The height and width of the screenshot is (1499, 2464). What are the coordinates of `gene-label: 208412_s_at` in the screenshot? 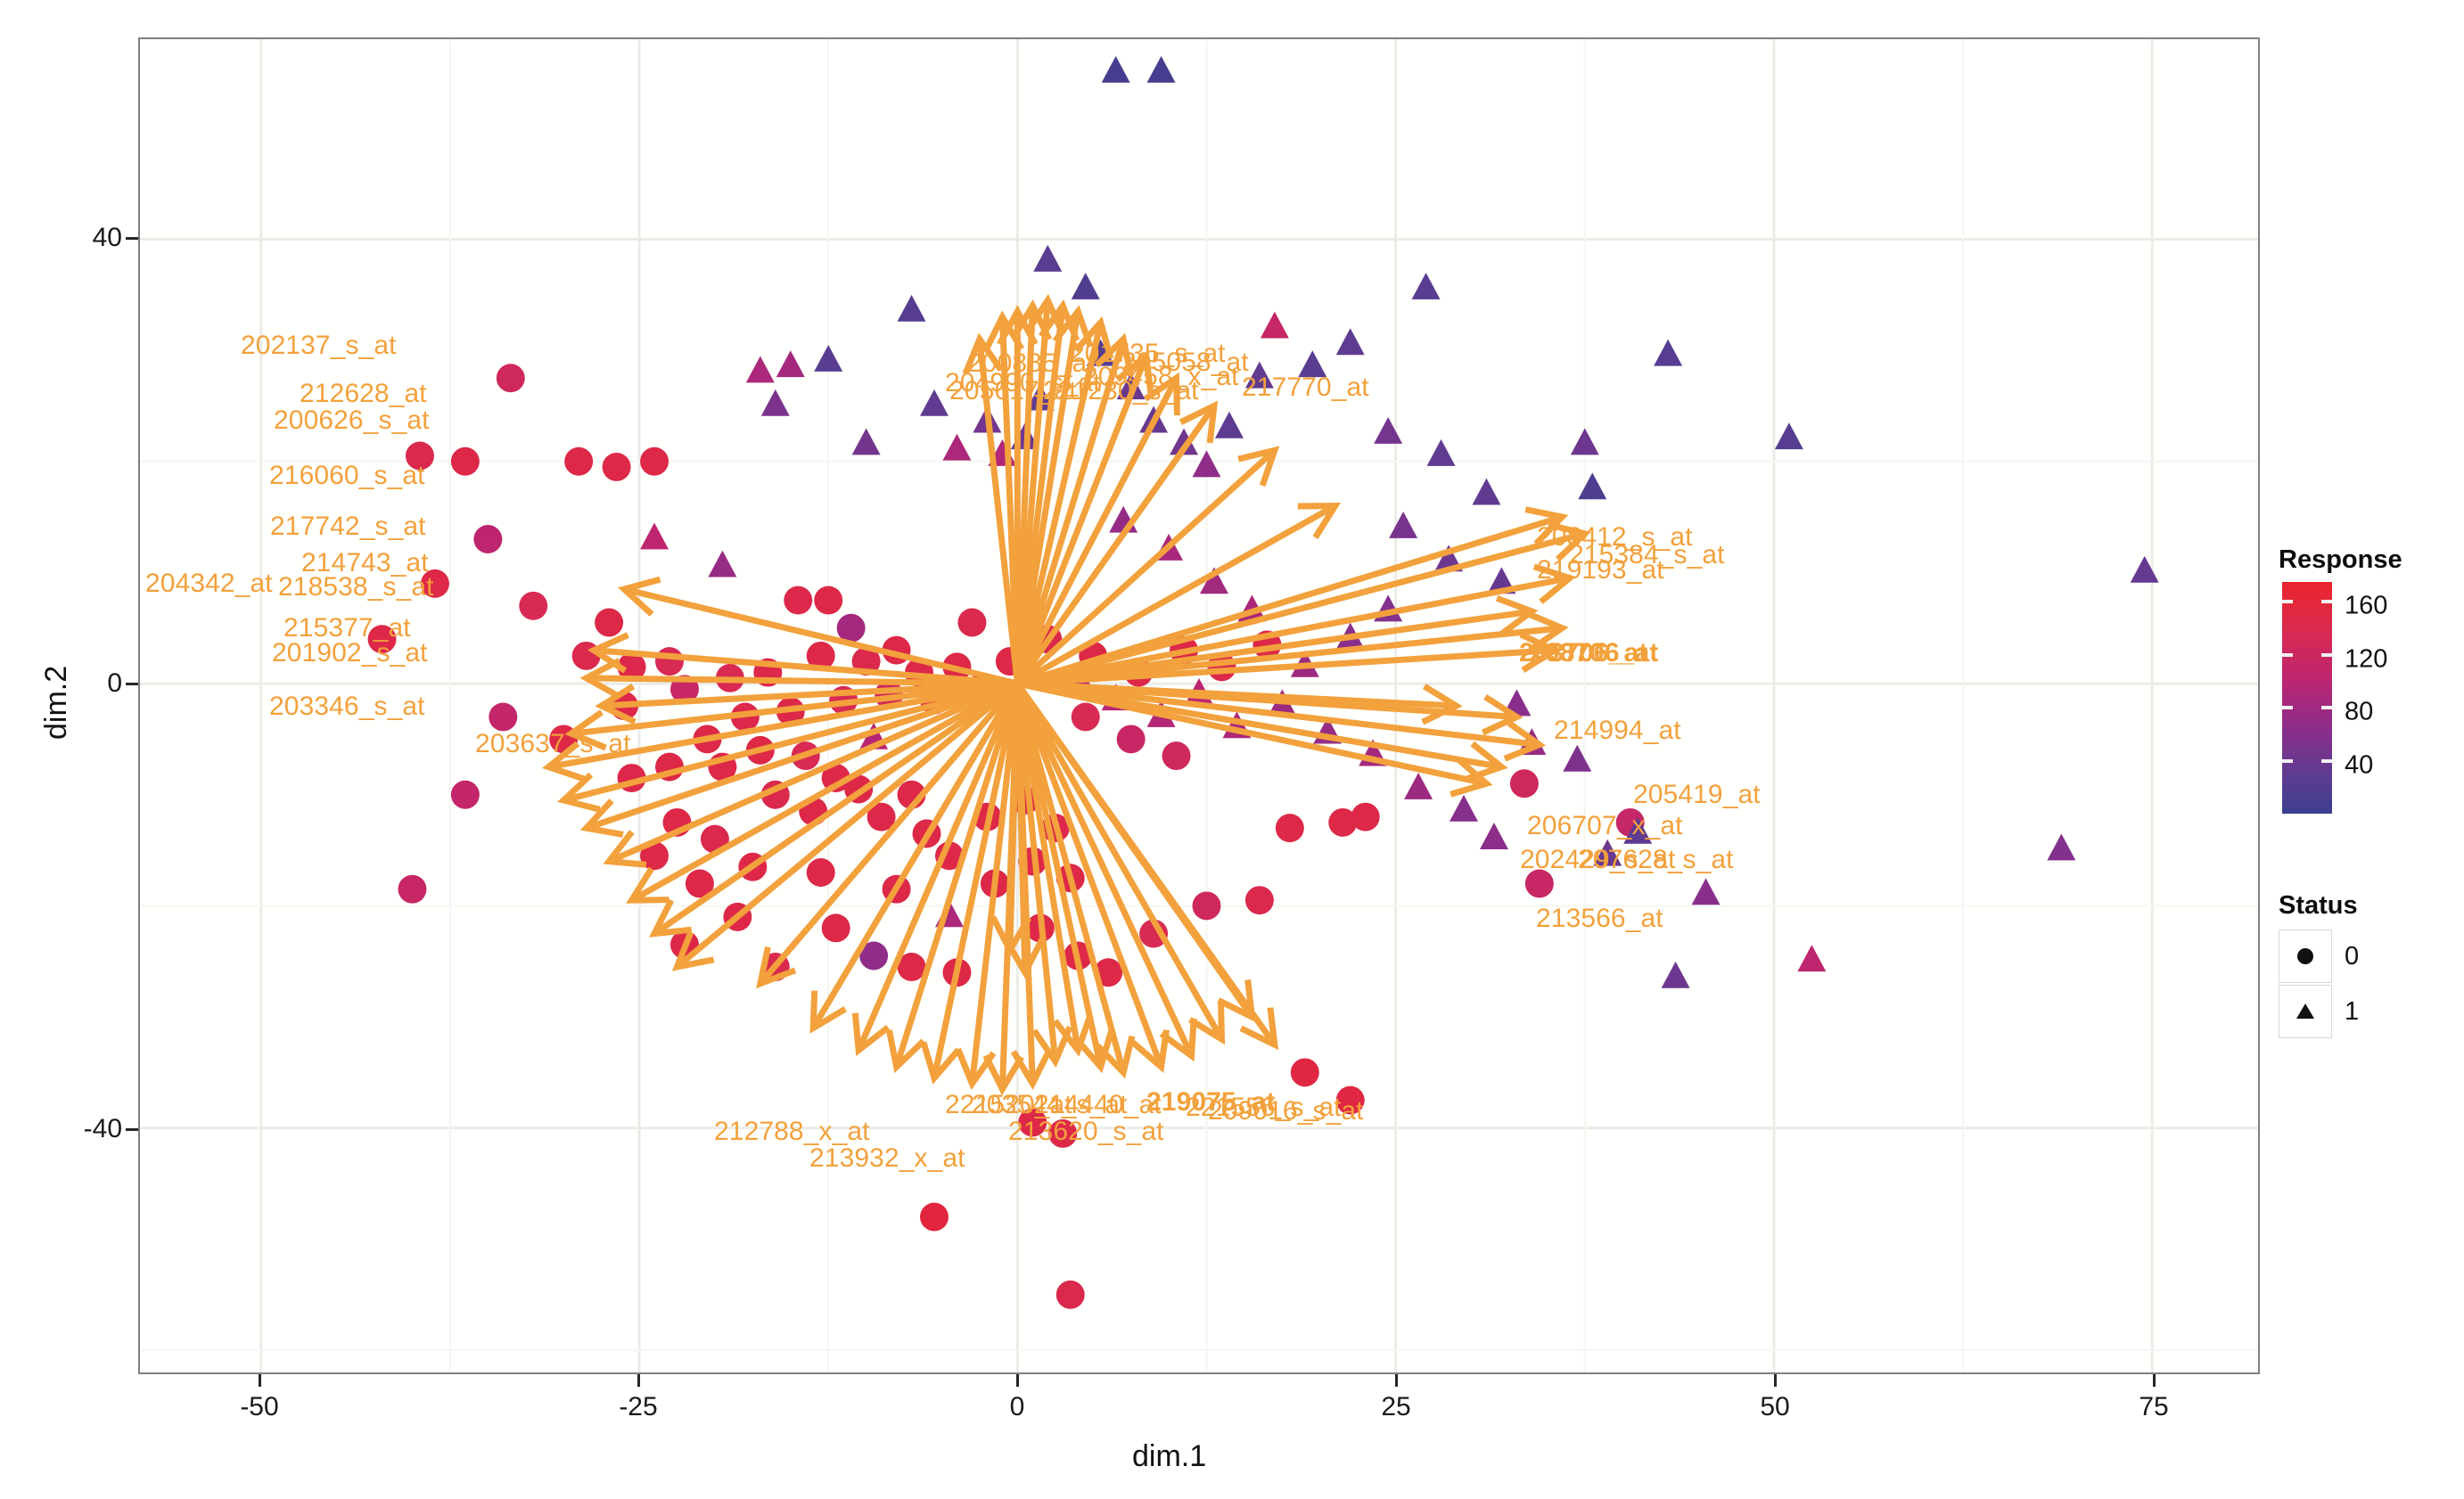 It's located at (1615, 537).